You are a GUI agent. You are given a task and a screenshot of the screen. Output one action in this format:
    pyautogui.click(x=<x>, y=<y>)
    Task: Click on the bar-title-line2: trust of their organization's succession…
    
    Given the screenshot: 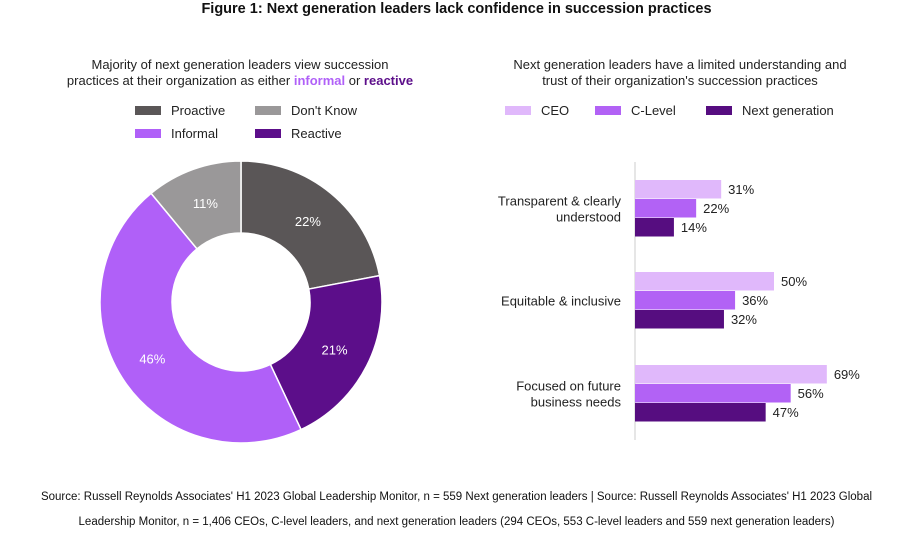 What is the action you would take?
    pyautogui.click(x=680, y=80)
    